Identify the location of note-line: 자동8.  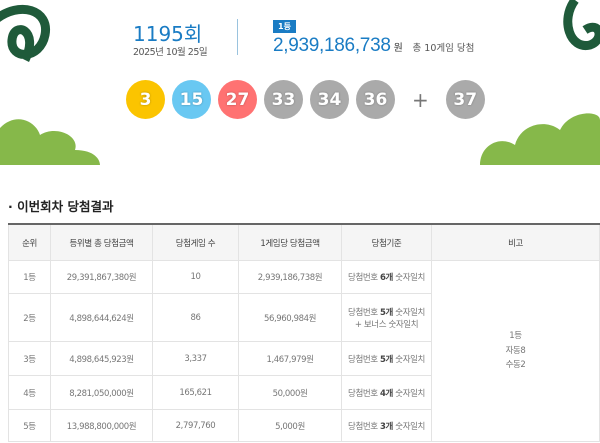
(515, 350).